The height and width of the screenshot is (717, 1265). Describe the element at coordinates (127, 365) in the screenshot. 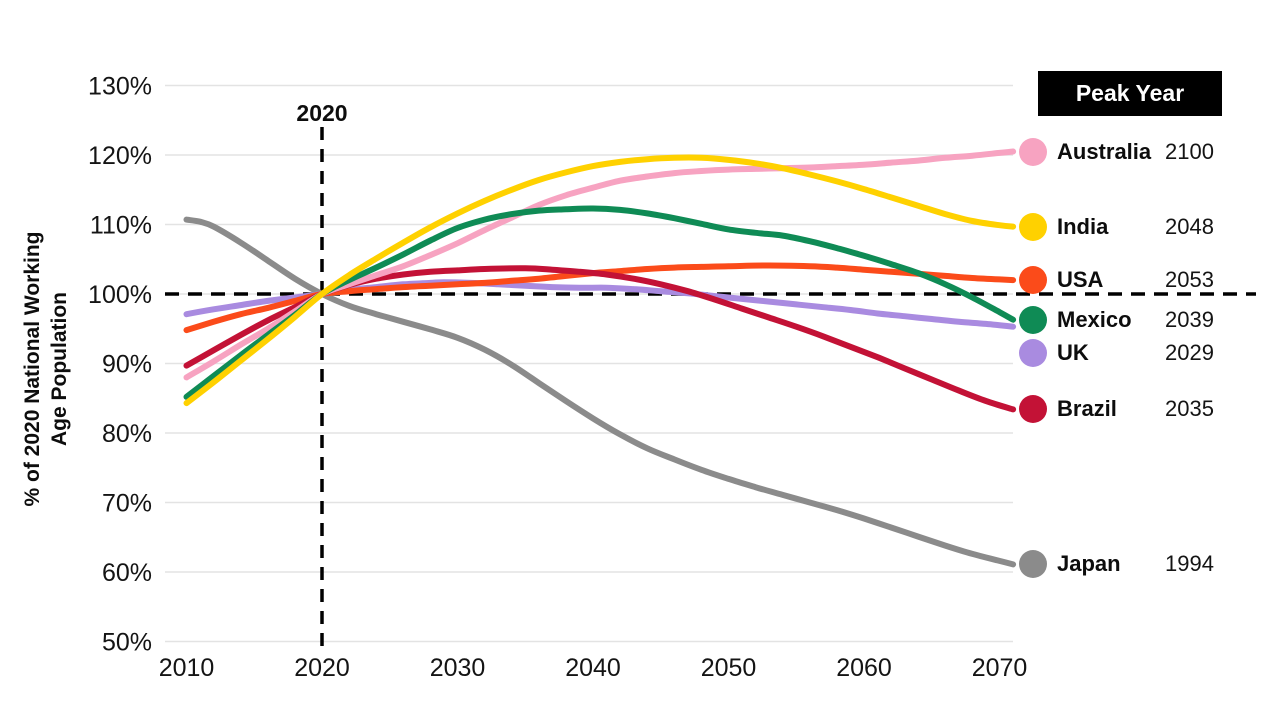

I see `y-tick-label: 90%` at that location.